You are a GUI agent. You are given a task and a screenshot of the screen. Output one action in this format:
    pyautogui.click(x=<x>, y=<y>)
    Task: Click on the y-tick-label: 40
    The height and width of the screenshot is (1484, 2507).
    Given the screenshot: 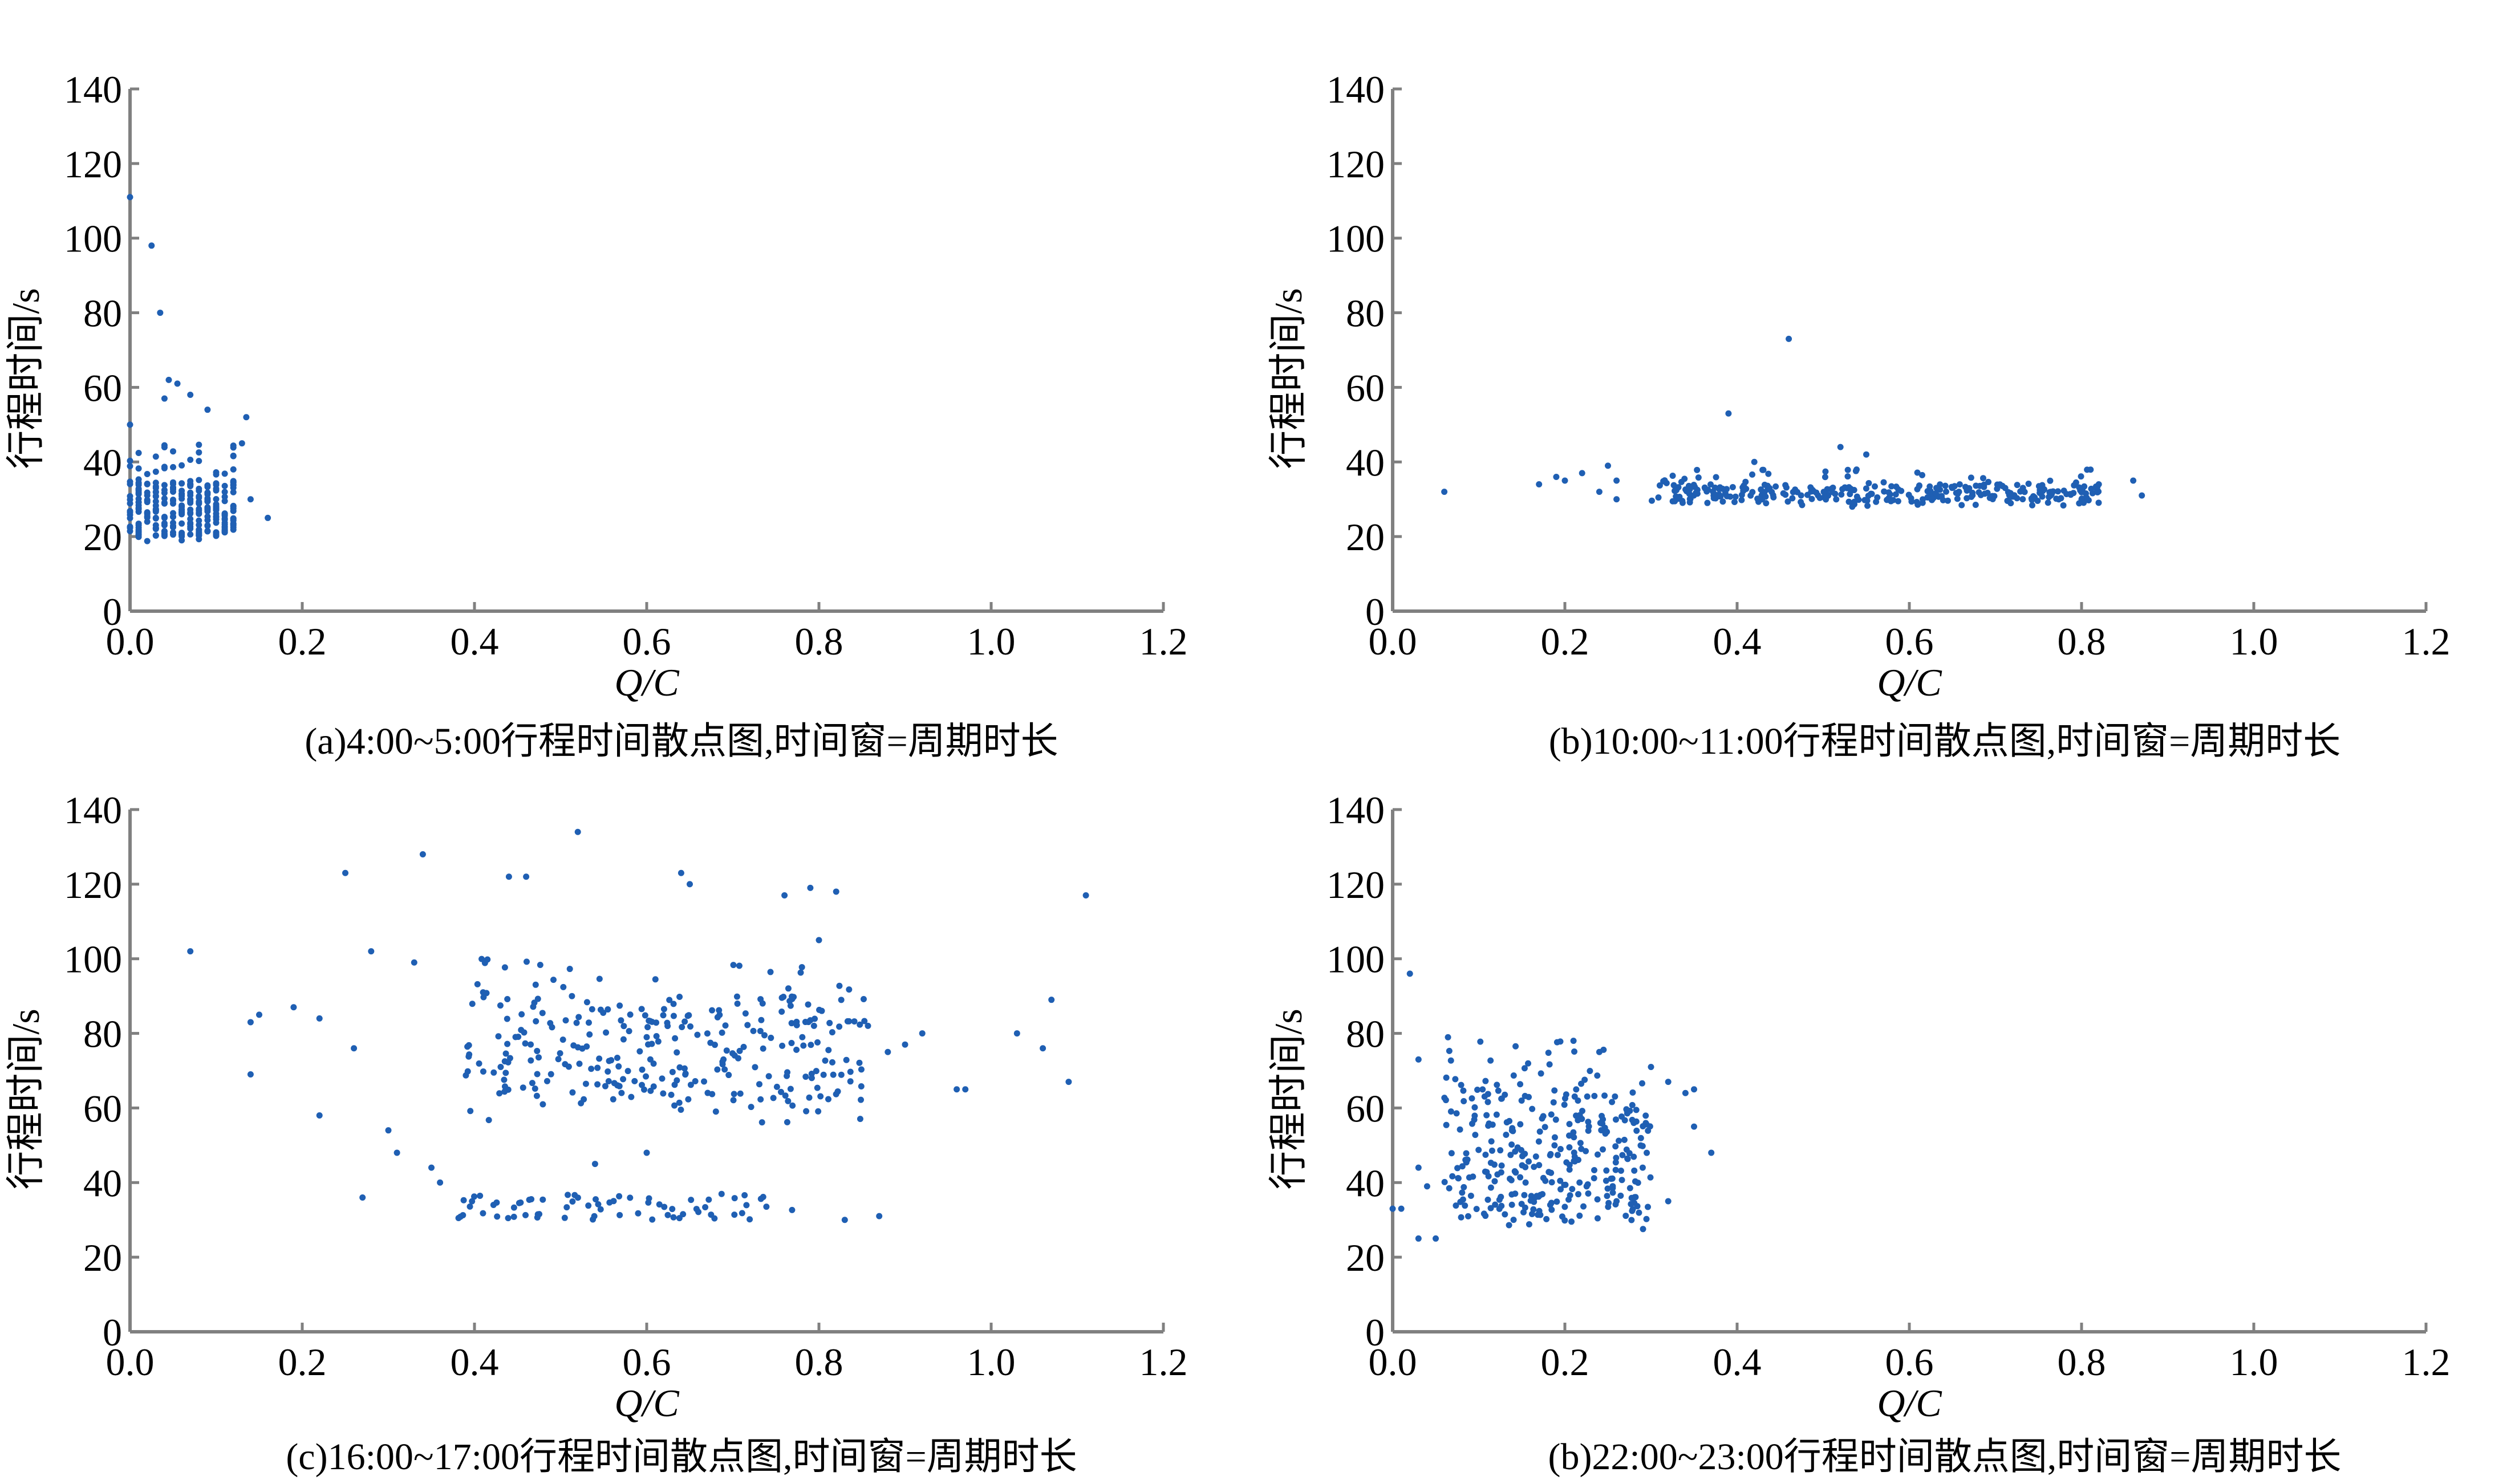 What is the action you would take?
    pyautogui.click(x=1365, y=1183)
    